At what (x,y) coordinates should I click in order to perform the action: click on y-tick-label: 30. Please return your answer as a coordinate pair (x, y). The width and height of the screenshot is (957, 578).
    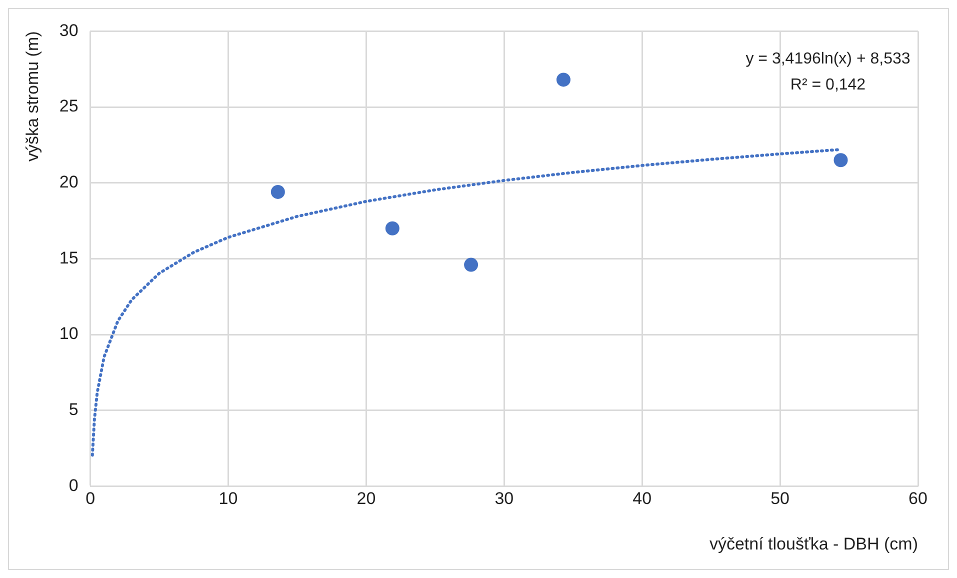
    Looking at the image, I should click on (68, 30).